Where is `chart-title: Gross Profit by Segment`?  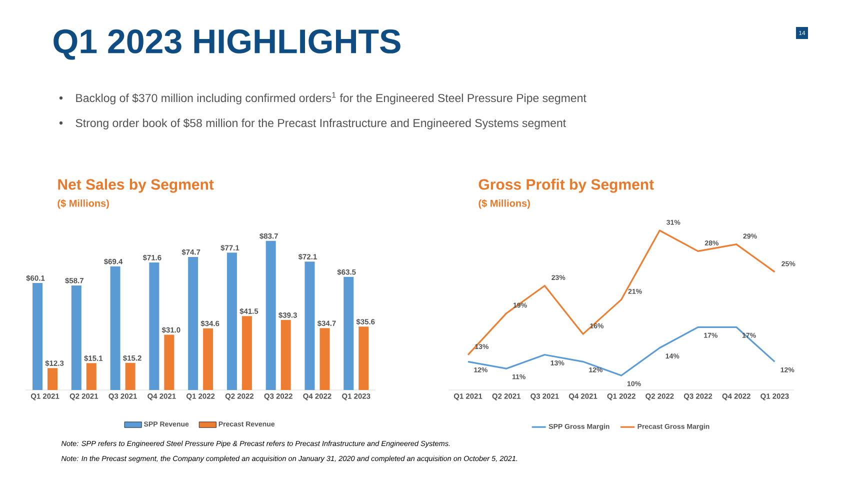 chart-title: Gross Profit by Segment is located at coordinates (566, 185).